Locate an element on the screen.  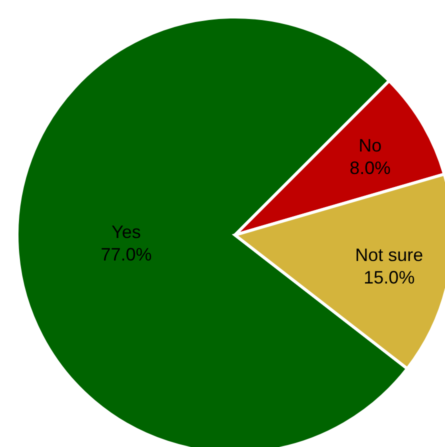
slice-label: Yes is located at coordinates (126, 232).